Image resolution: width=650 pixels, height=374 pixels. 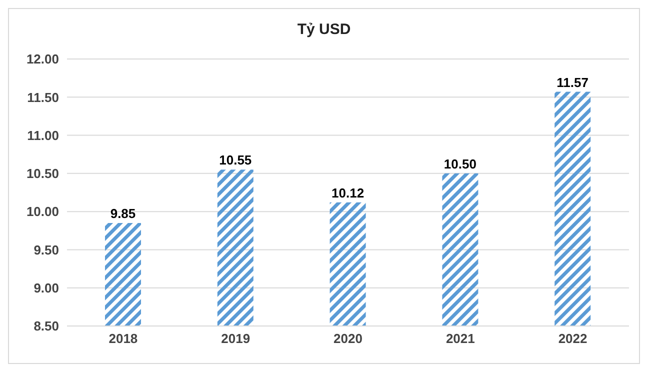 I want to click on data-label: 11.57, so click(x=572, y=82).